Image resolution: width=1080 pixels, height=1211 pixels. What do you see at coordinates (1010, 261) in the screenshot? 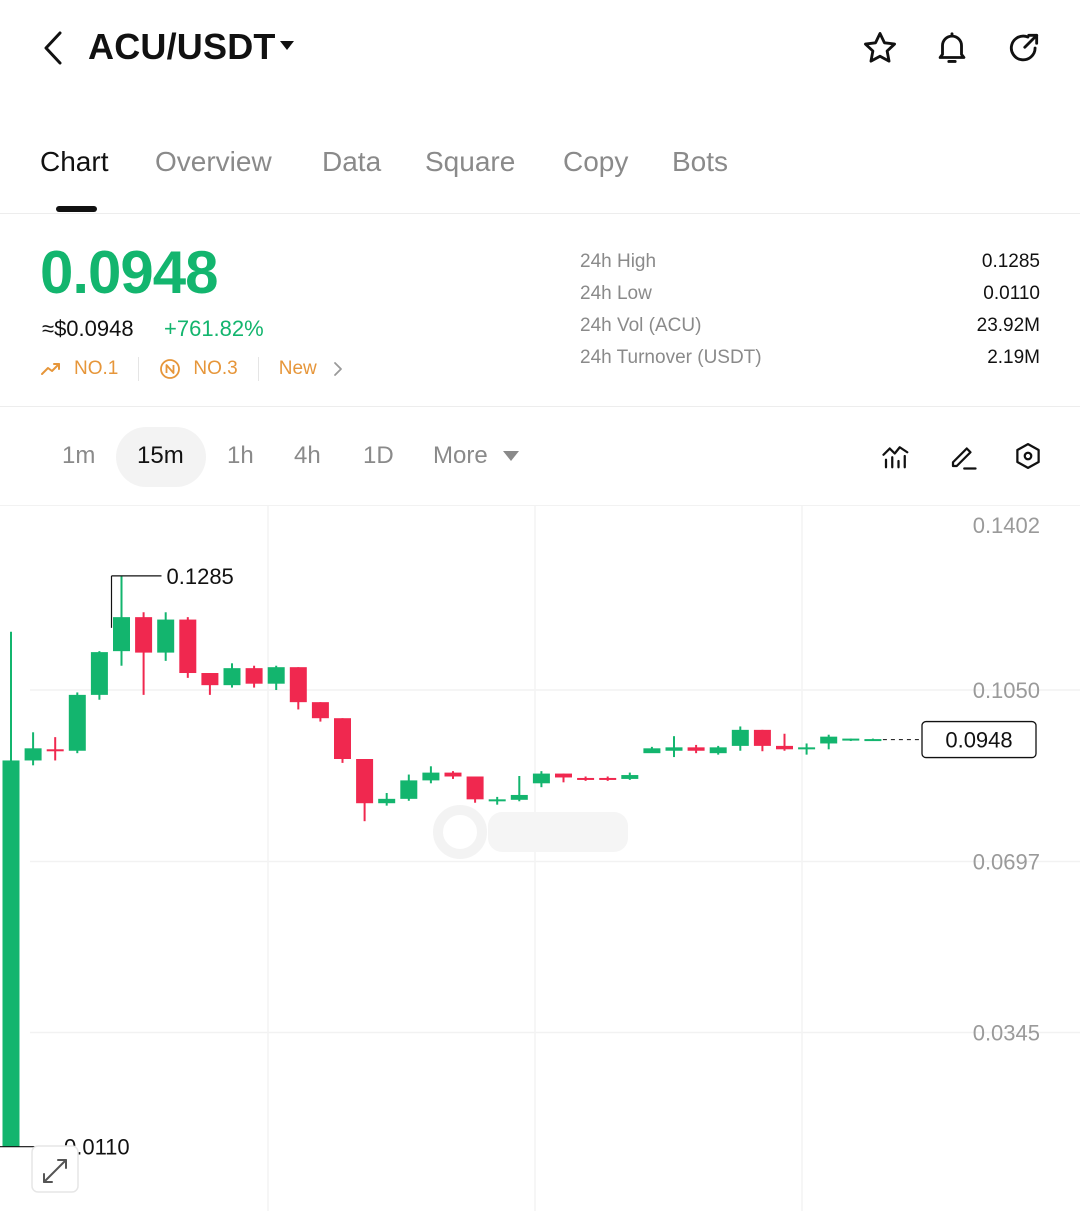
I see `stat-high-value: 0.1285` at bounding box center [1010, 261].